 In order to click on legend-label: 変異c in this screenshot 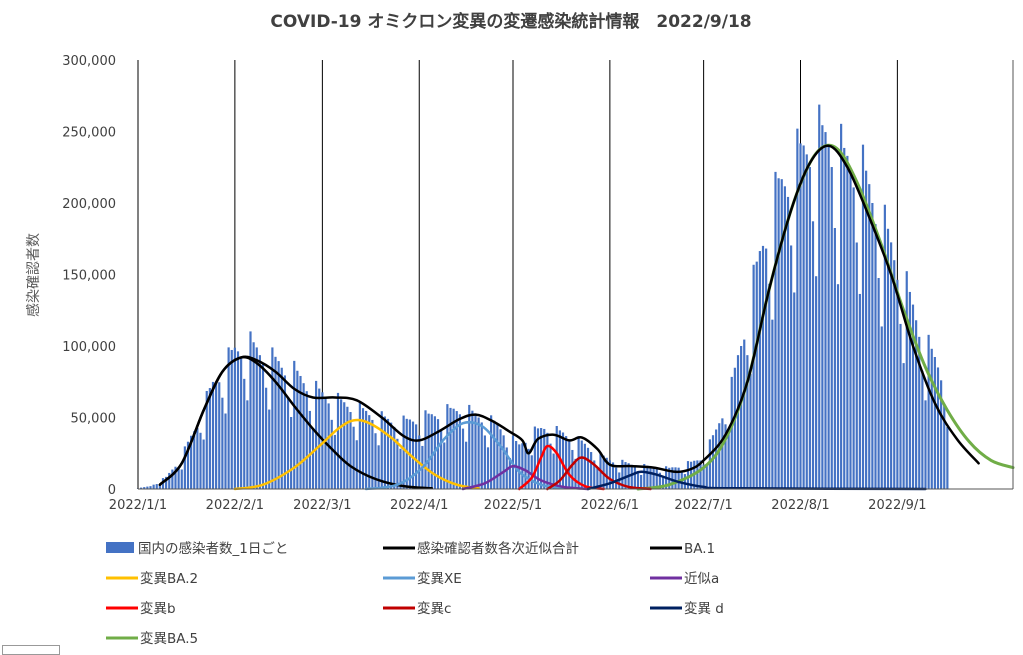, I will do `click(434, 608)`.